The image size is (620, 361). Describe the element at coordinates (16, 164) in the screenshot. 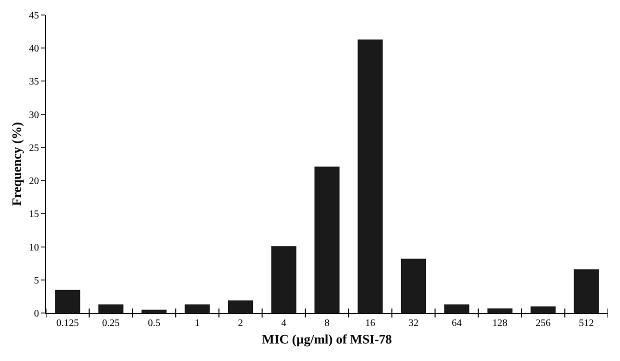

I see `y-axis-title: Frequency (%)` at that location.